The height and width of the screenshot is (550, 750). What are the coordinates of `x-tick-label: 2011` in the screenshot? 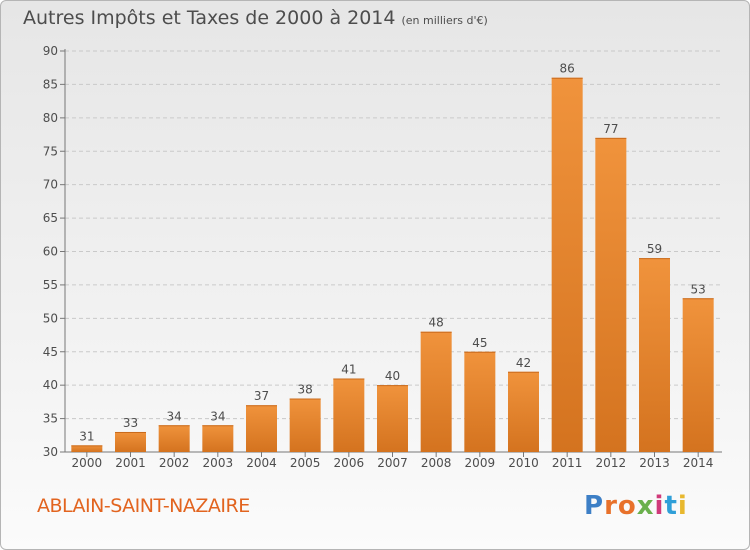 It's located at (567, 463).